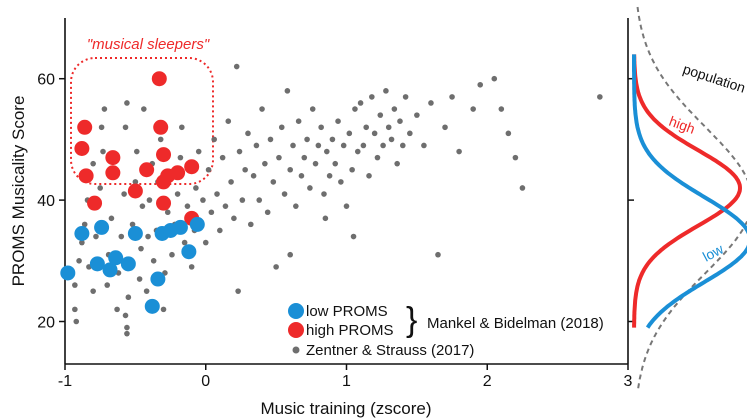 The height and width of the screenshot is (420, 747). What do you see at coordinates (515, 323) in the screenshot?
I see `legend-group-label: Mankel & Bidelman (2018)` at bounding box center [515, 323].